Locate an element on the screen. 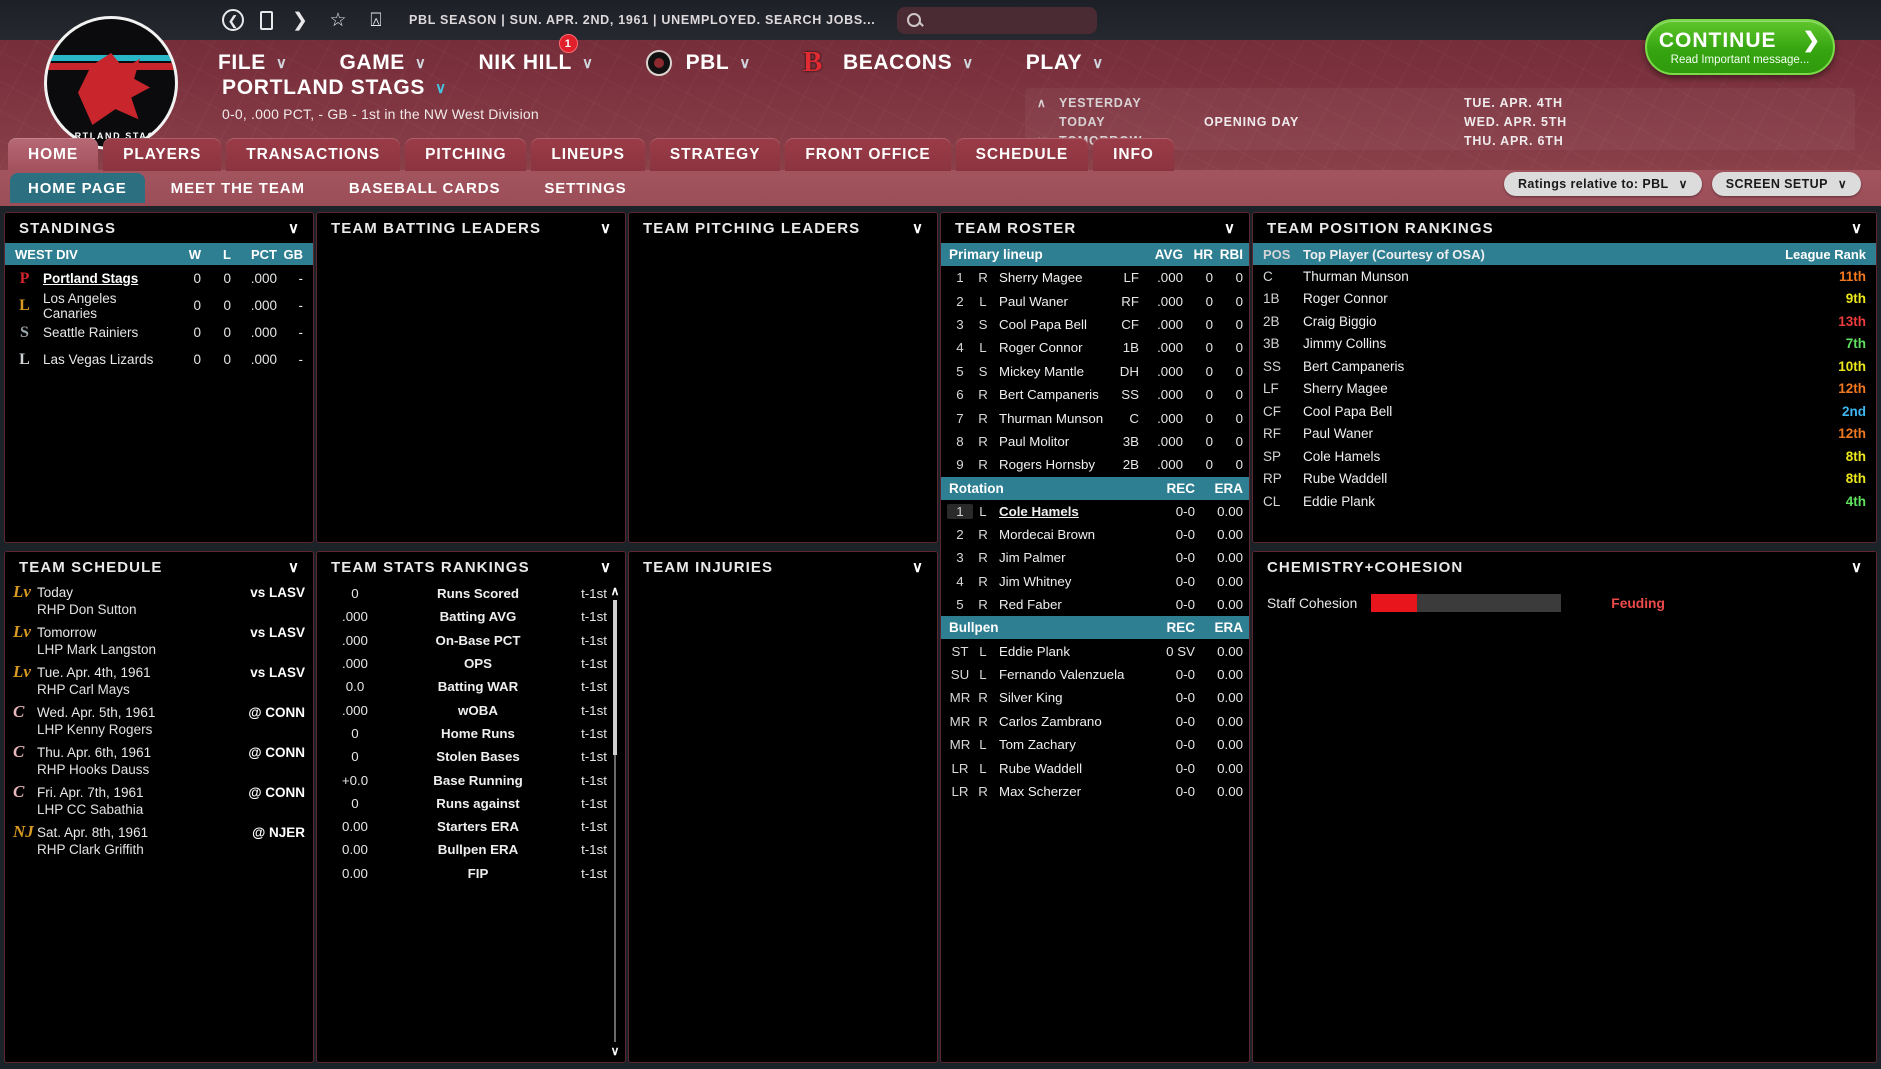 Image resolution: width=1881 pixels, height=1069 pixels. subtab-baseball-cards: BASEBALL CARDS is located at coordinates (425, 188).